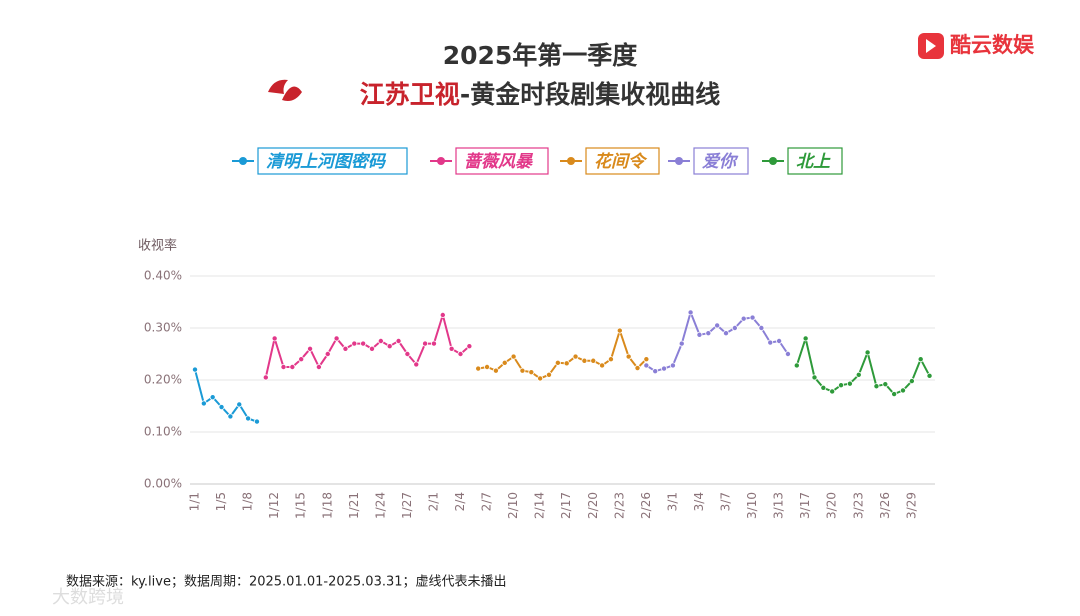 The image size is (1080, 616). What do you see at coordinates (88, 597) in the screenshot?
I see `watermark: 大数跨境` at bounding box center [88, 597].